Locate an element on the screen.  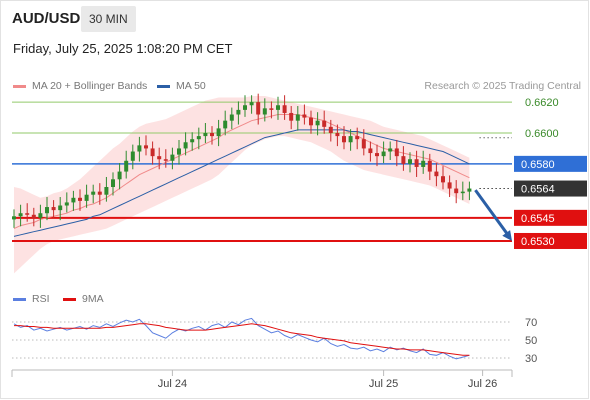
x-tick-label: Jul 24 is located at coordinates (172, 384).